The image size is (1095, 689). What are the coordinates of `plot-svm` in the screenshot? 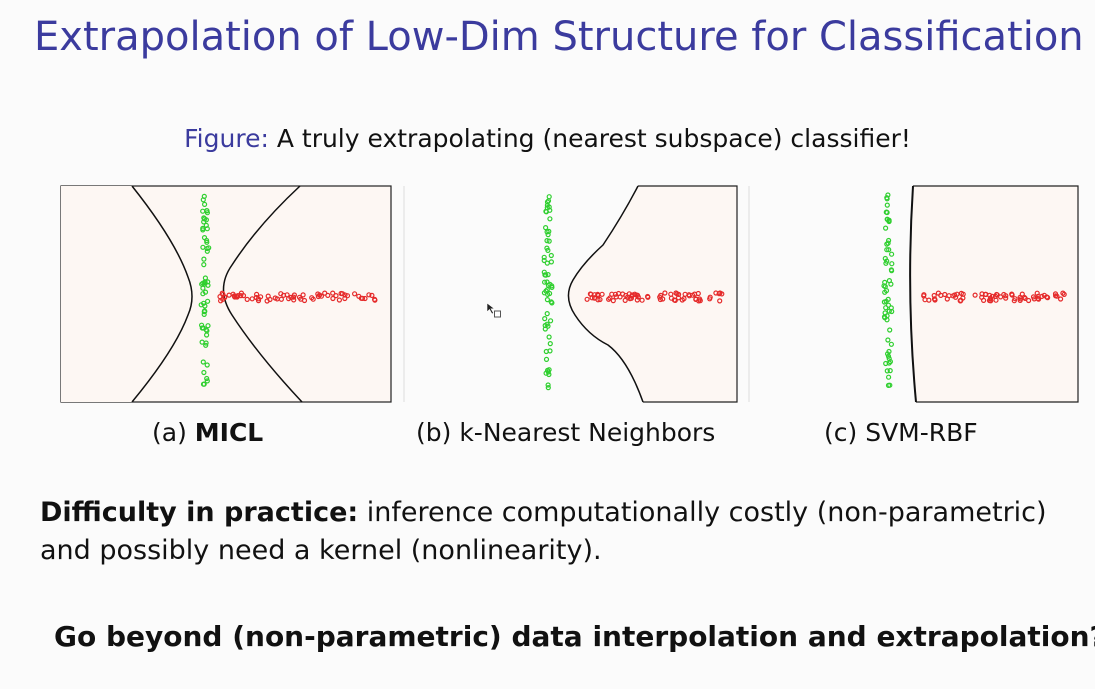 It's located at (914, 294).